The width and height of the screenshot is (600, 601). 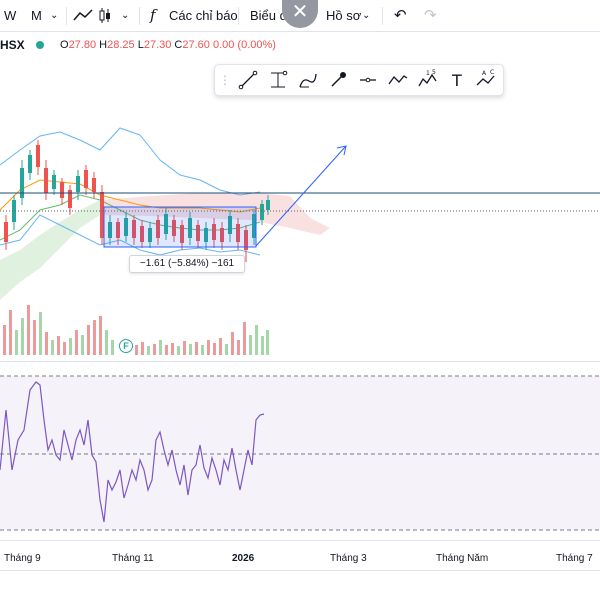 I want to click on measure-label: −1.61 (−5.84%) −161, so click(x=187, y=264).